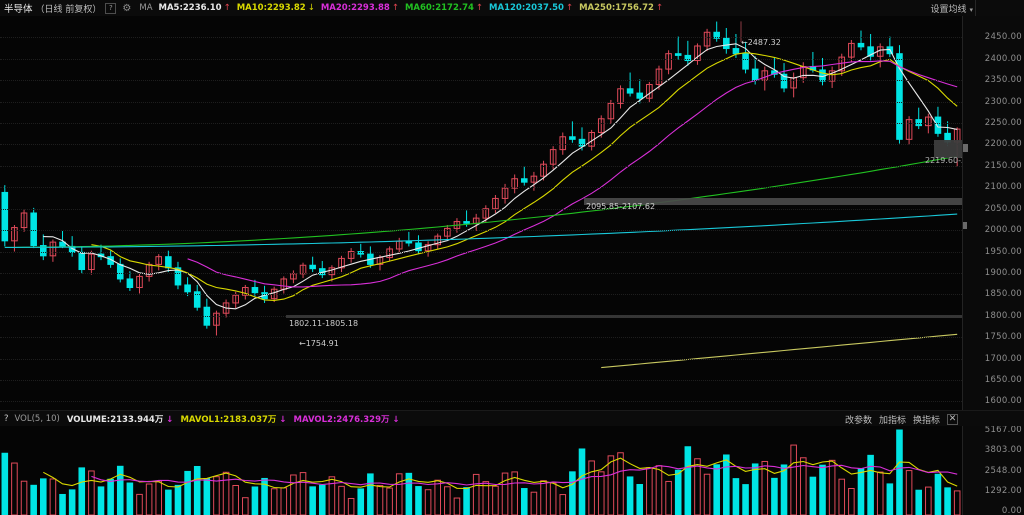  Describe the element at coordinates (324, 323) in the screenshot. I see `support-band-label: 1802.11-1805.18` at that location.